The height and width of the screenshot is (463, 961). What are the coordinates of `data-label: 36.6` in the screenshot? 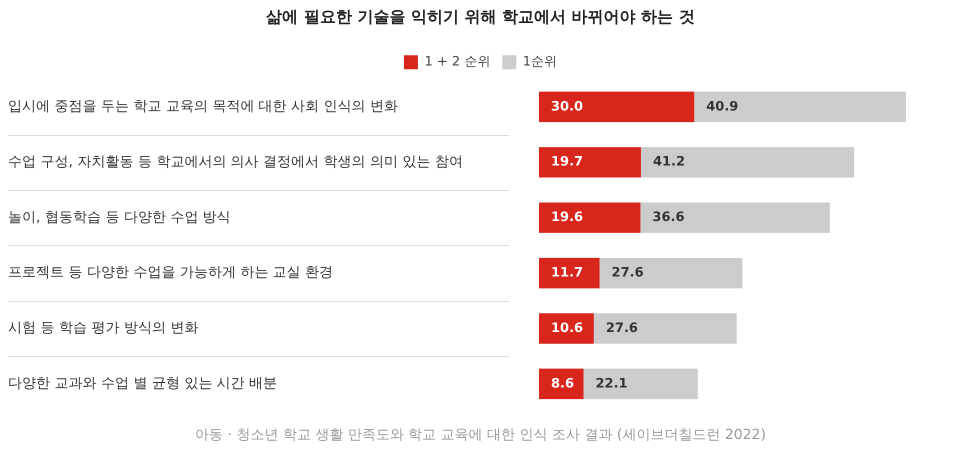 It's located at (668, 218).